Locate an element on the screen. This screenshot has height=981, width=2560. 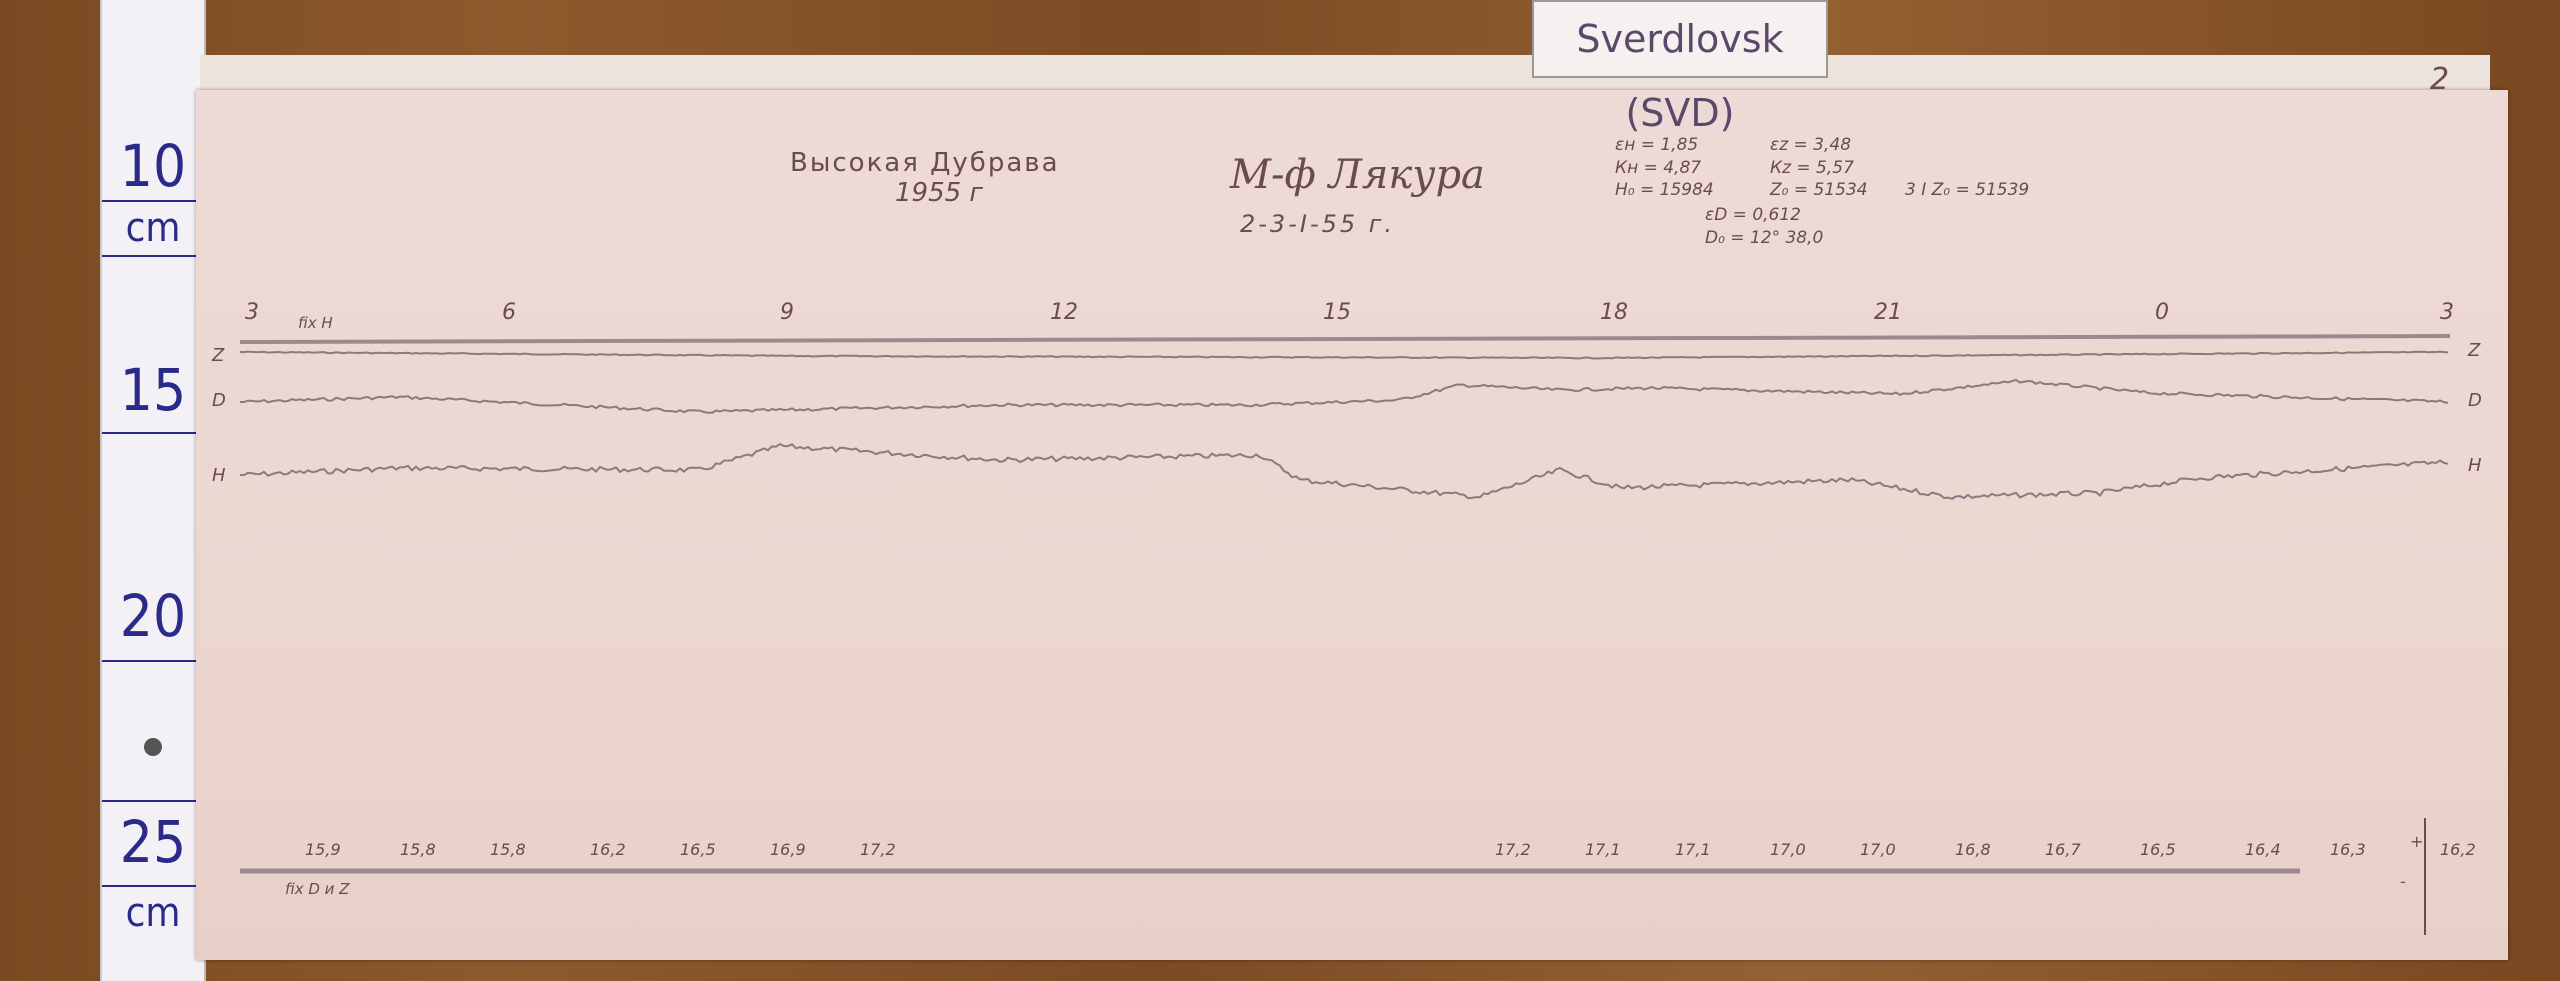
hour-mark: 12 is located at coordinates (1064, 312).